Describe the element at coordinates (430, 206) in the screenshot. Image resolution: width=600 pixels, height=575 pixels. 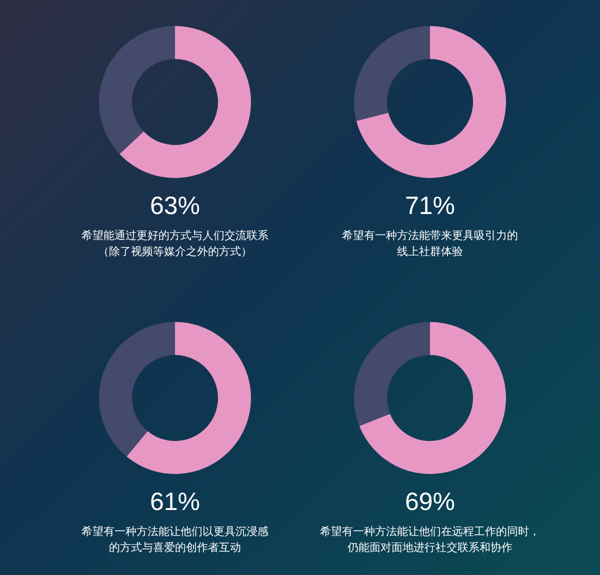
I see `data-label: 71%` at that location.